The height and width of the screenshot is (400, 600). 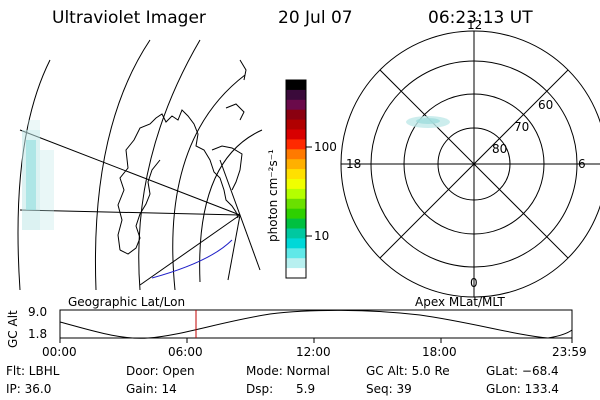 I want to click on timeline-right-title: Apex MLat/MLT, so click(x=460, y=302).